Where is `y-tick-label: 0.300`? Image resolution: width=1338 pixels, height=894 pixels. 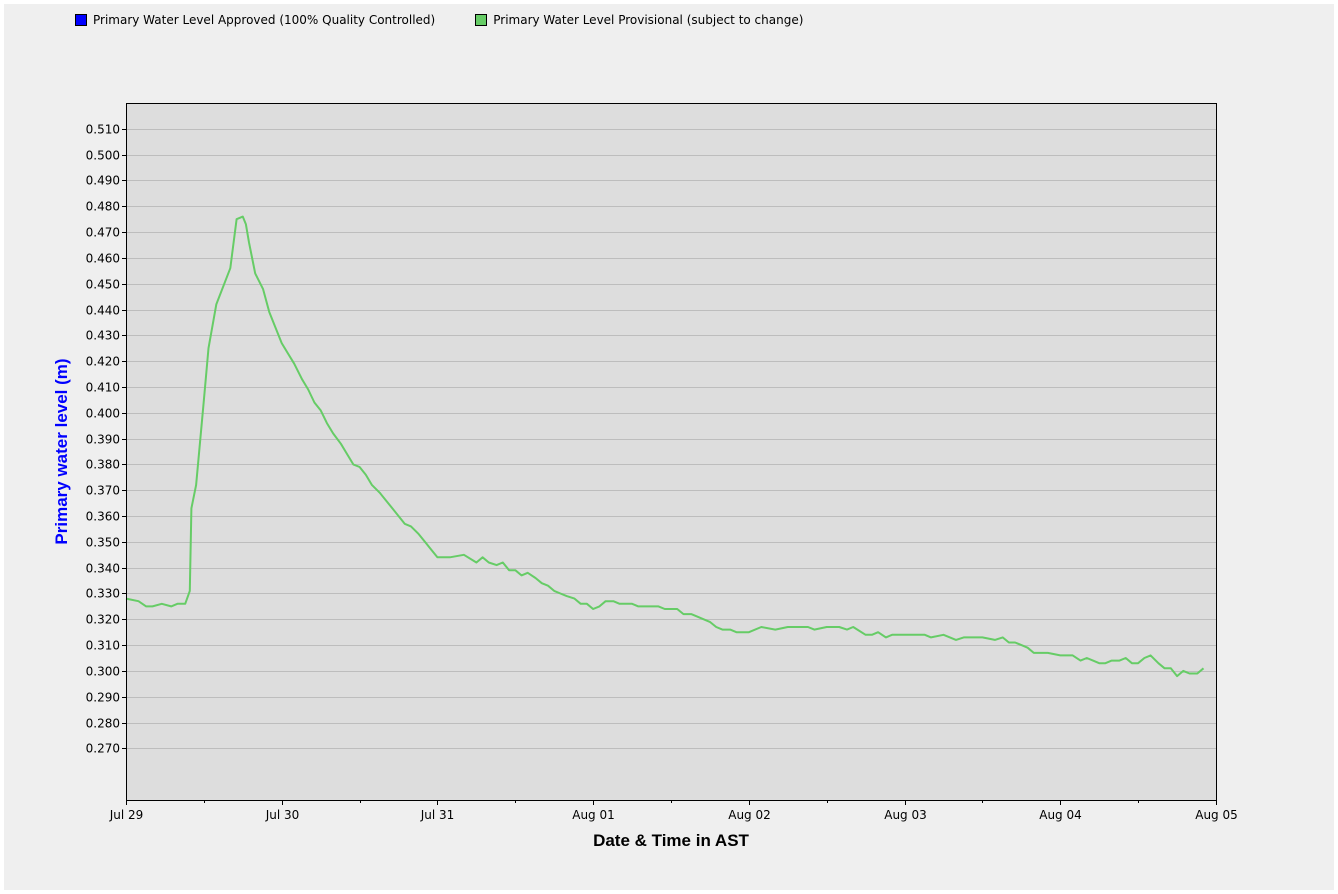
y-tick-label: 0.300 is located at coordinates (103, 672).